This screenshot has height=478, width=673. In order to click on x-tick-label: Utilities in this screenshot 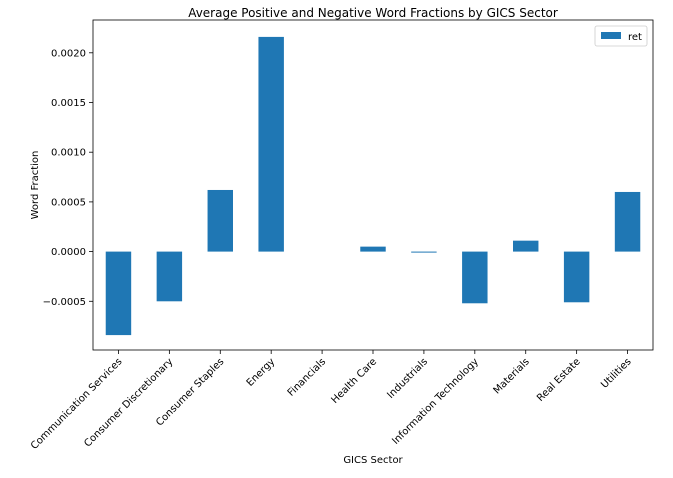, I will do `click(616, 373)`.